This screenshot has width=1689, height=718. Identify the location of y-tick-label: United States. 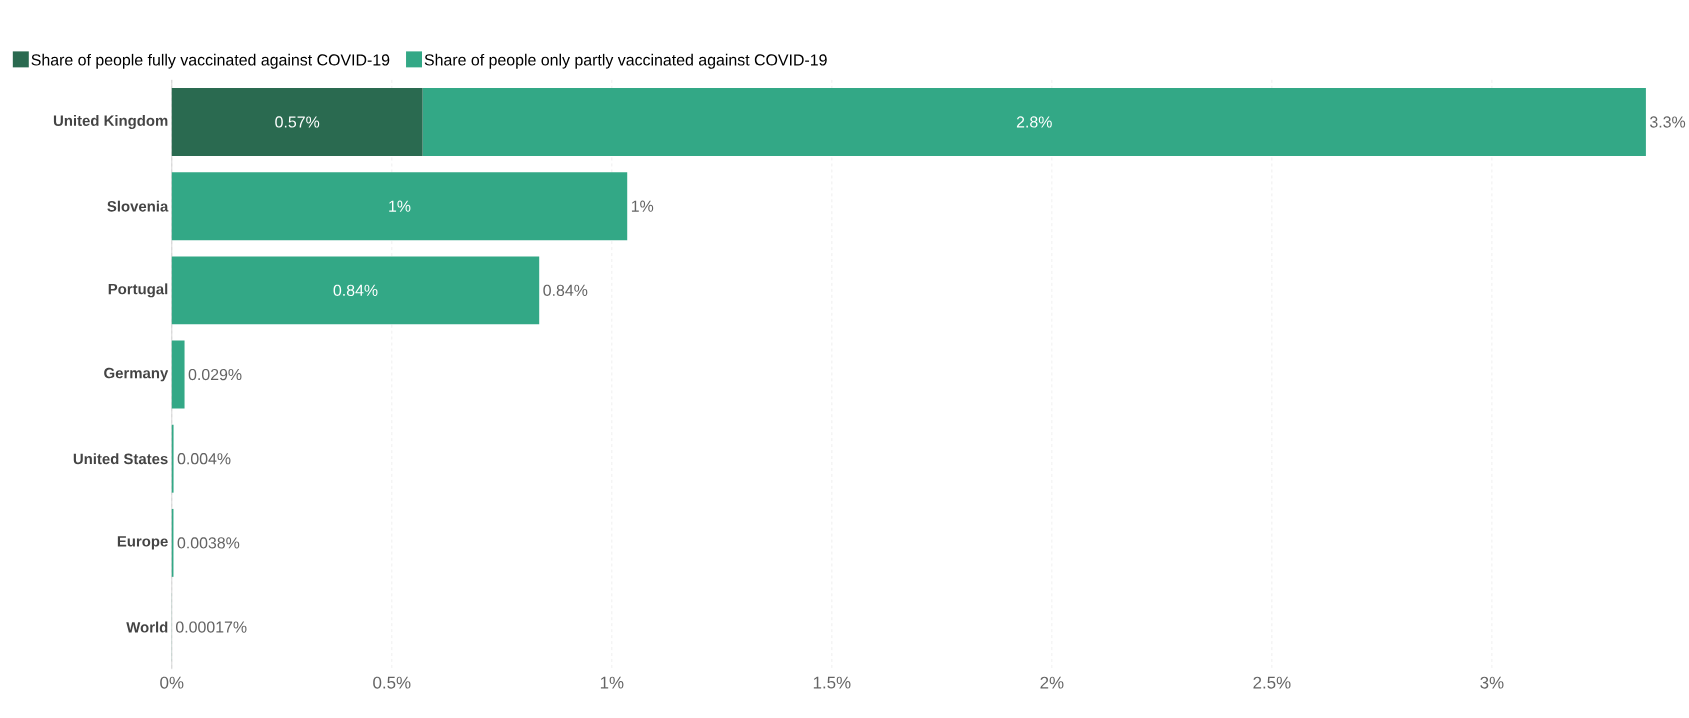
(120, 459).